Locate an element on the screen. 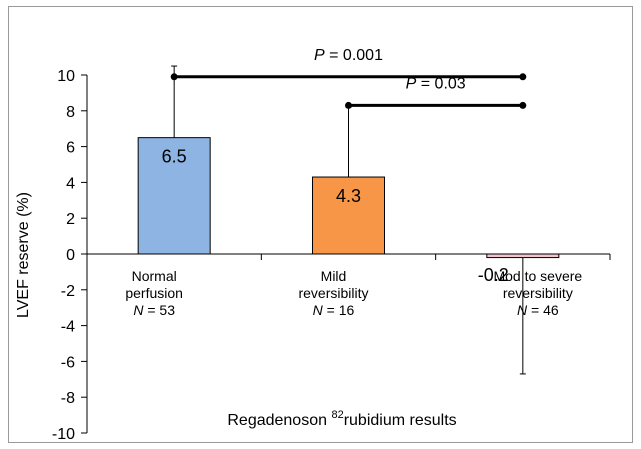 The height and width of the screenshot is (449, 641). y-tick-label: 0 is located at coordinates (70, 255).